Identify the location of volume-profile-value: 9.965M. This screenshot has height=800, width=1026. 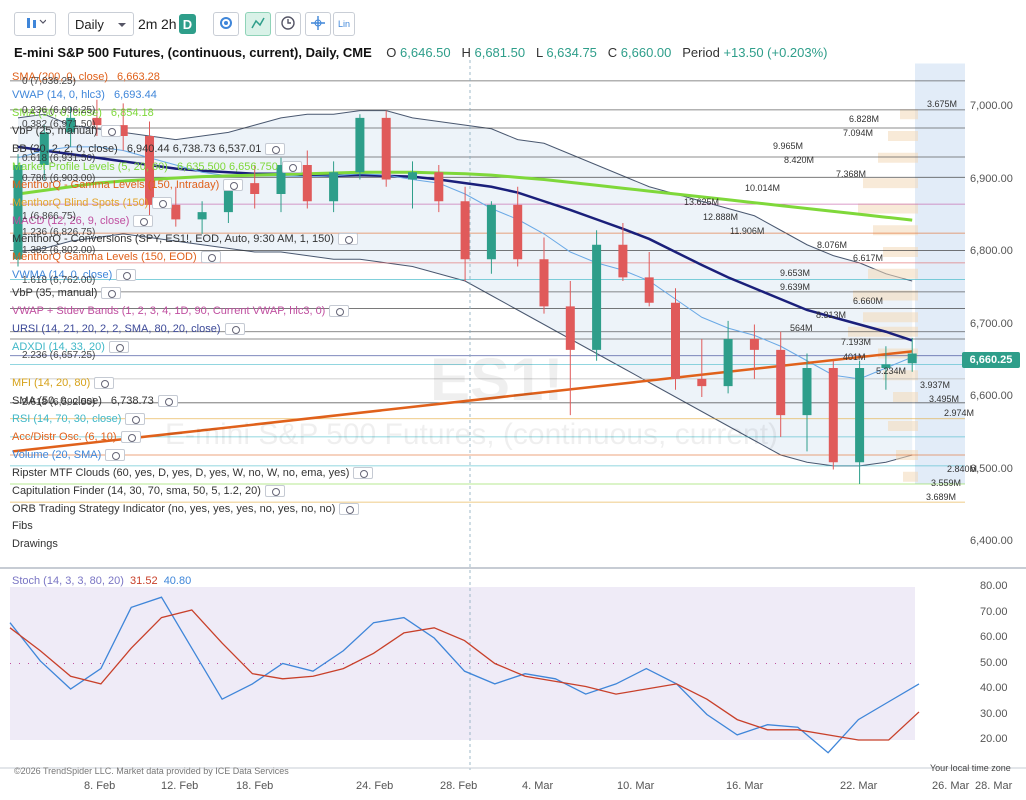
(788, 146).